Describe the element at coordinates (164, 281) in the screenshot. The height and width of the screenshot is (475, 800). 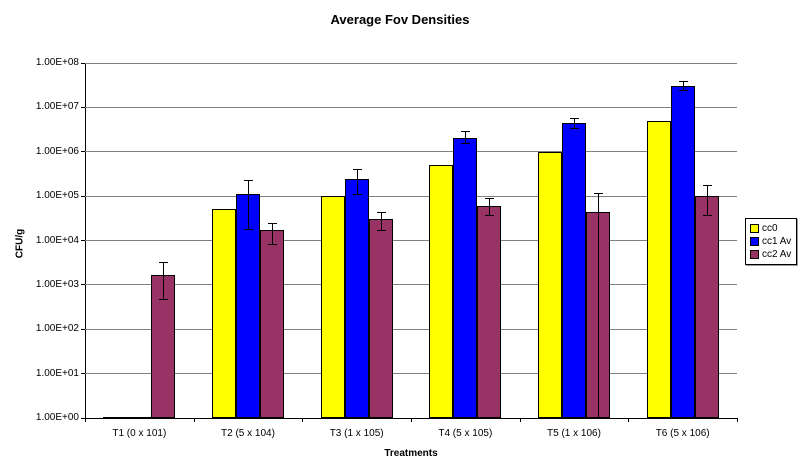
I see `error-bar-cc2-Av-cat1` at that location.